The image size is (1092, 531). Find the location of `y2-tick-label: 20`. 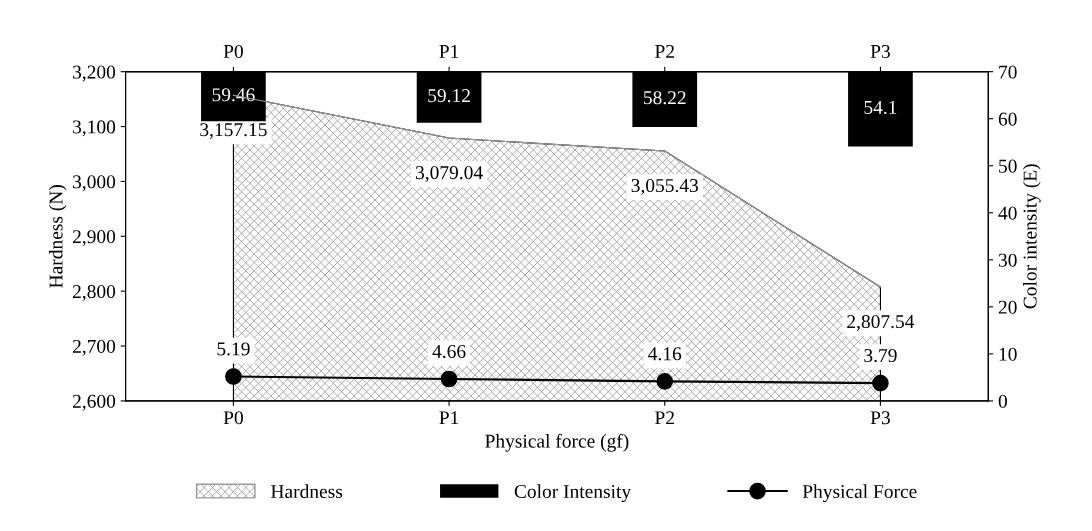

y2-tick-label: 20 is located at coordinates (1007, 307).